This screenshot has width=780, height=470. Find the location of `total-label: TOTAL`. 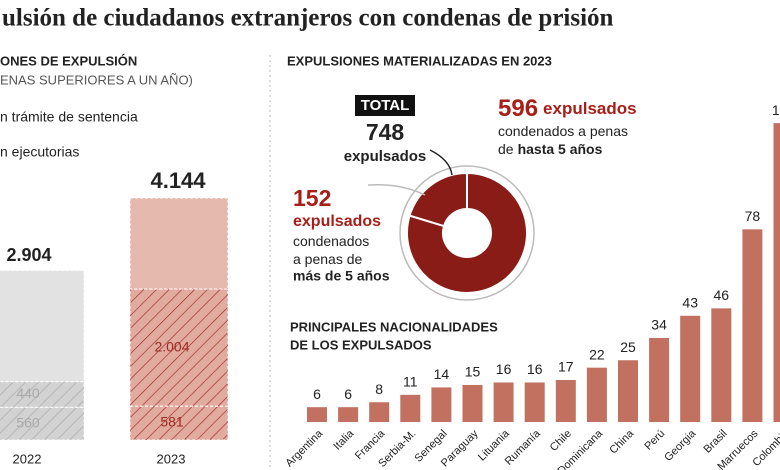

total-label: TOTAL is located at coordinates (385, 105).